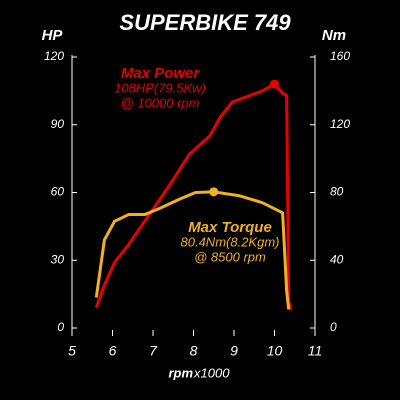  I want to click on y-tick-label: 0, so click(60, 327).